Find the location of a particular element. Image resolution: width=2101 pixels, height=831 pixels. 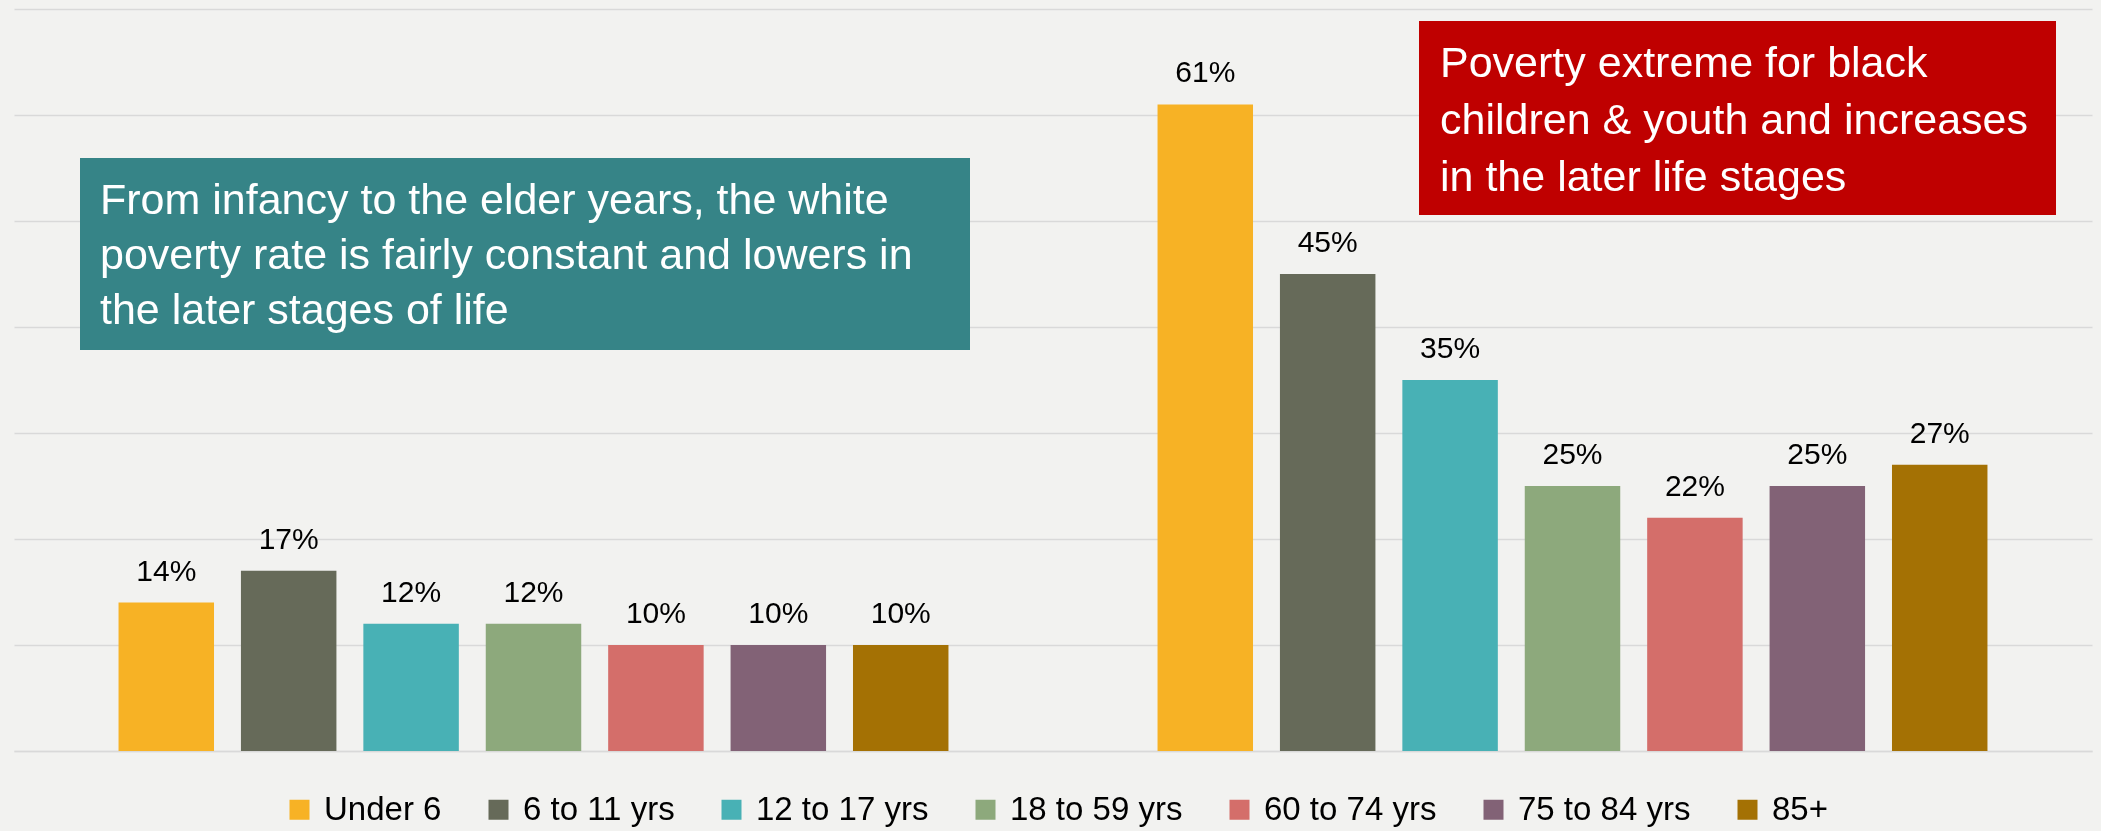

legend-label: 60 to 74 yrs is located at coordinates (1350, 808).